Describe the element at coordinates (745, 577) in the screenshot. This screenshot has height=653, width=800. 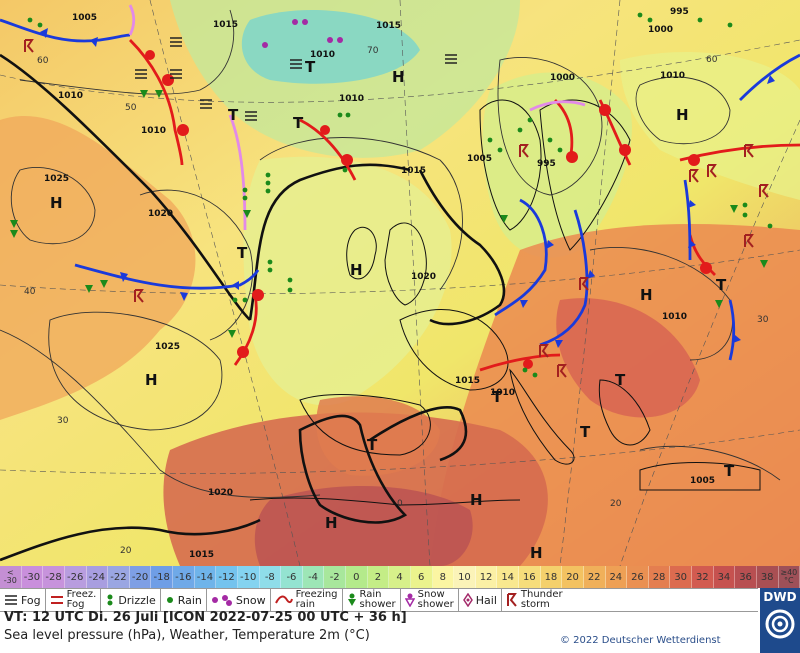
I see `scale-cell-text: 36` at that location.